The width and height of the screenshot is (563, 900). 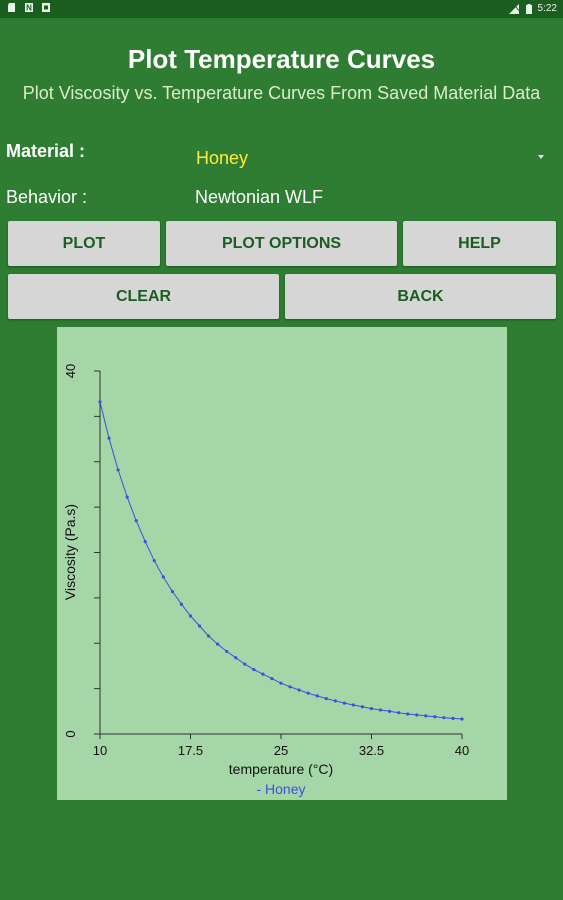 What do you see at coordinates (70, 371) in the screenshot?
I see `y-tick-label: 40` at bounding box center [70, 371].